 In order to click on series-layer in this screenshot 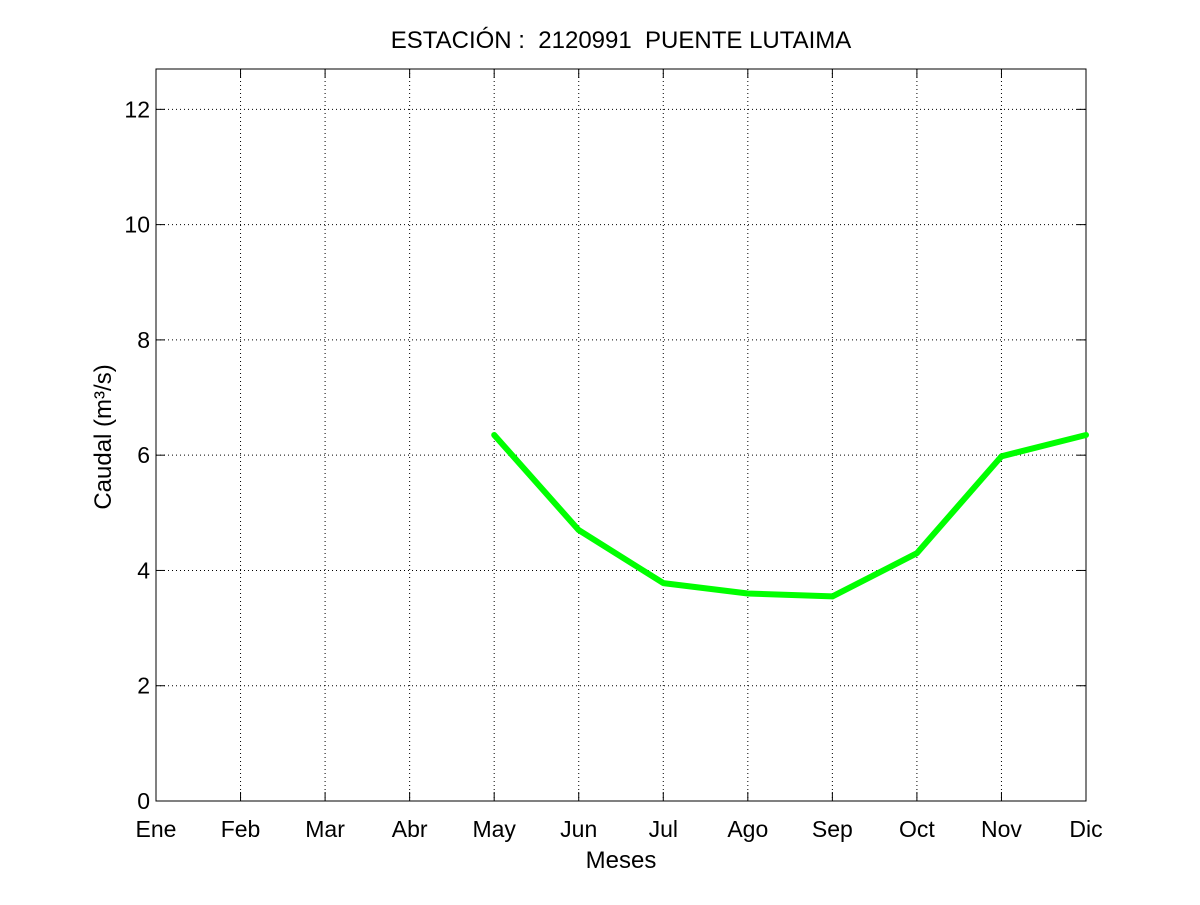, I will do `click(790, 516)`.